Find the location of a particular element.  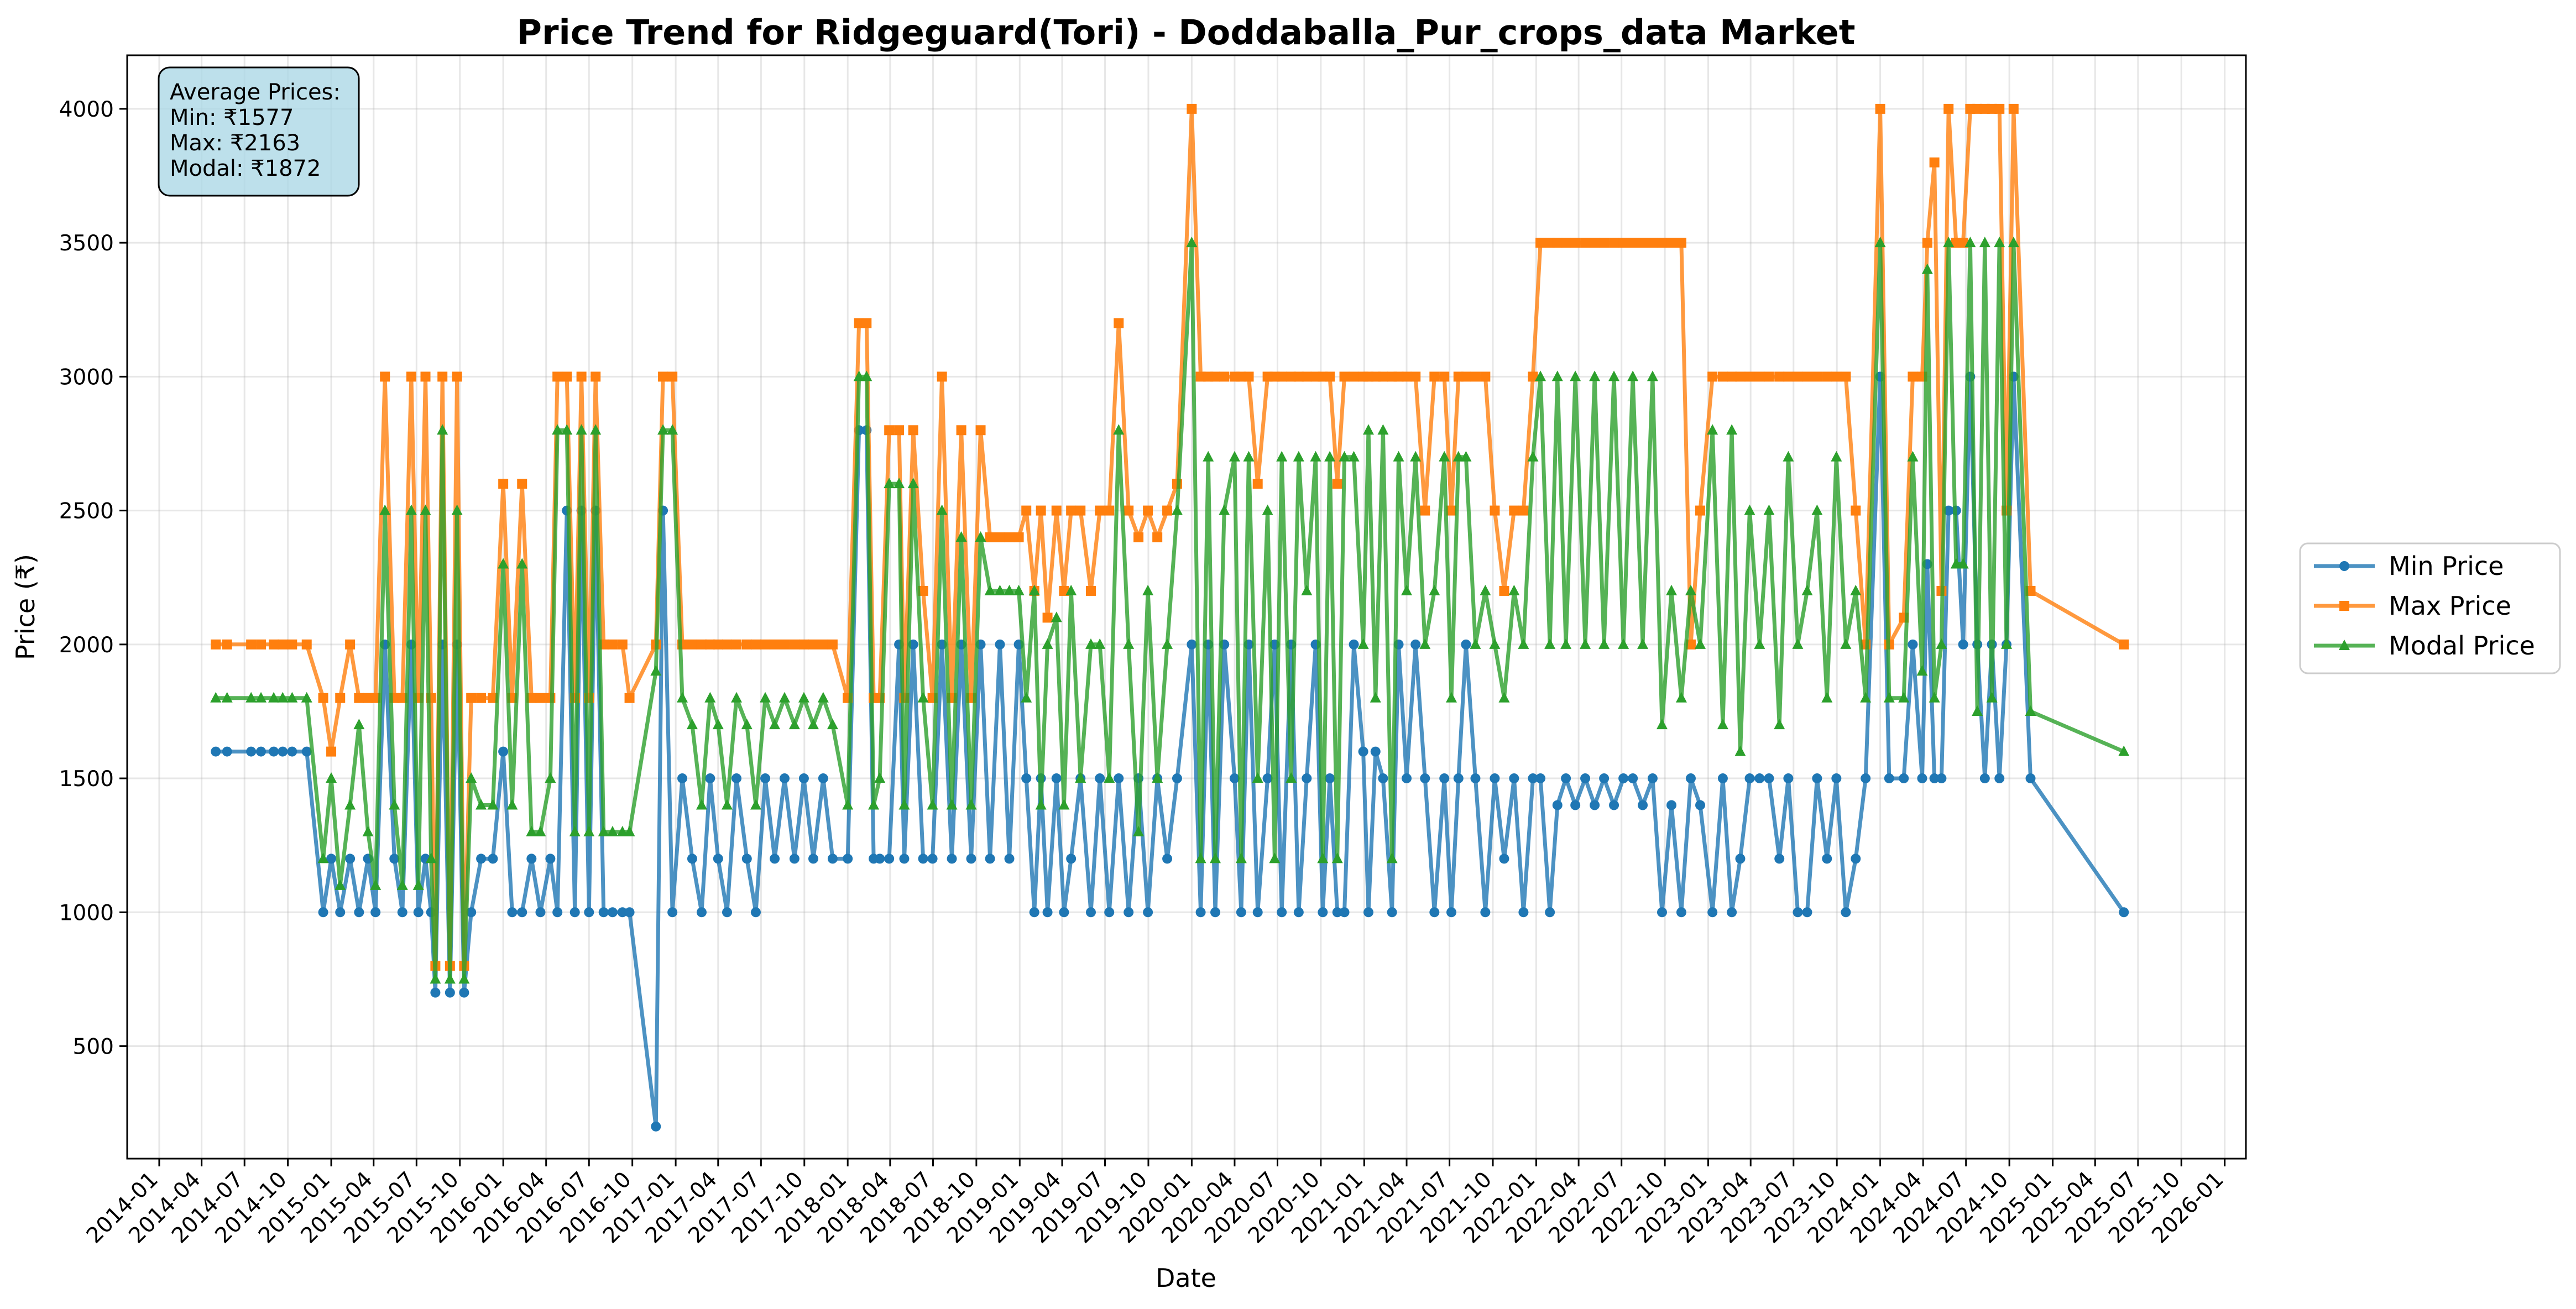

legend-swatches is located at coordinates (2344, 606).